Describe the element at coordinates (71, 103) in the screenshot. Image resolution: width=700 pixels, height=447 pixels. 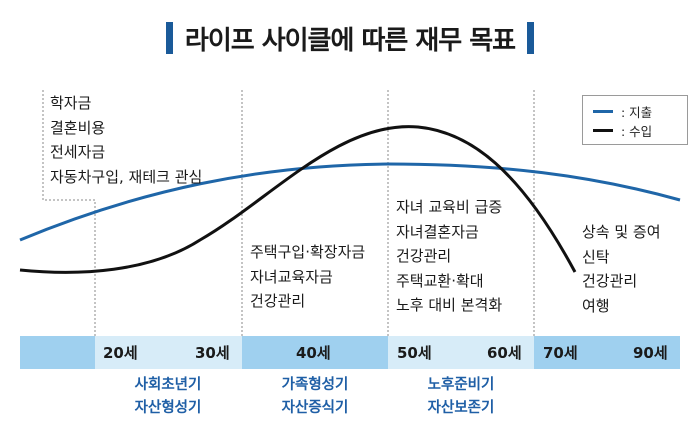
I see `stage-1-item: 학자금` at that location.